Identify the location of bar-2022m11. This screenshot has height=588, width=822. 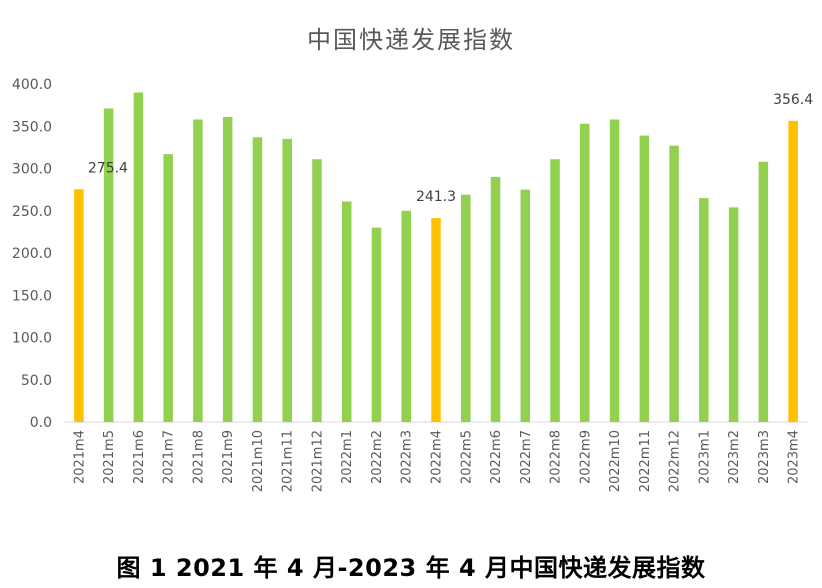
(644, 279).